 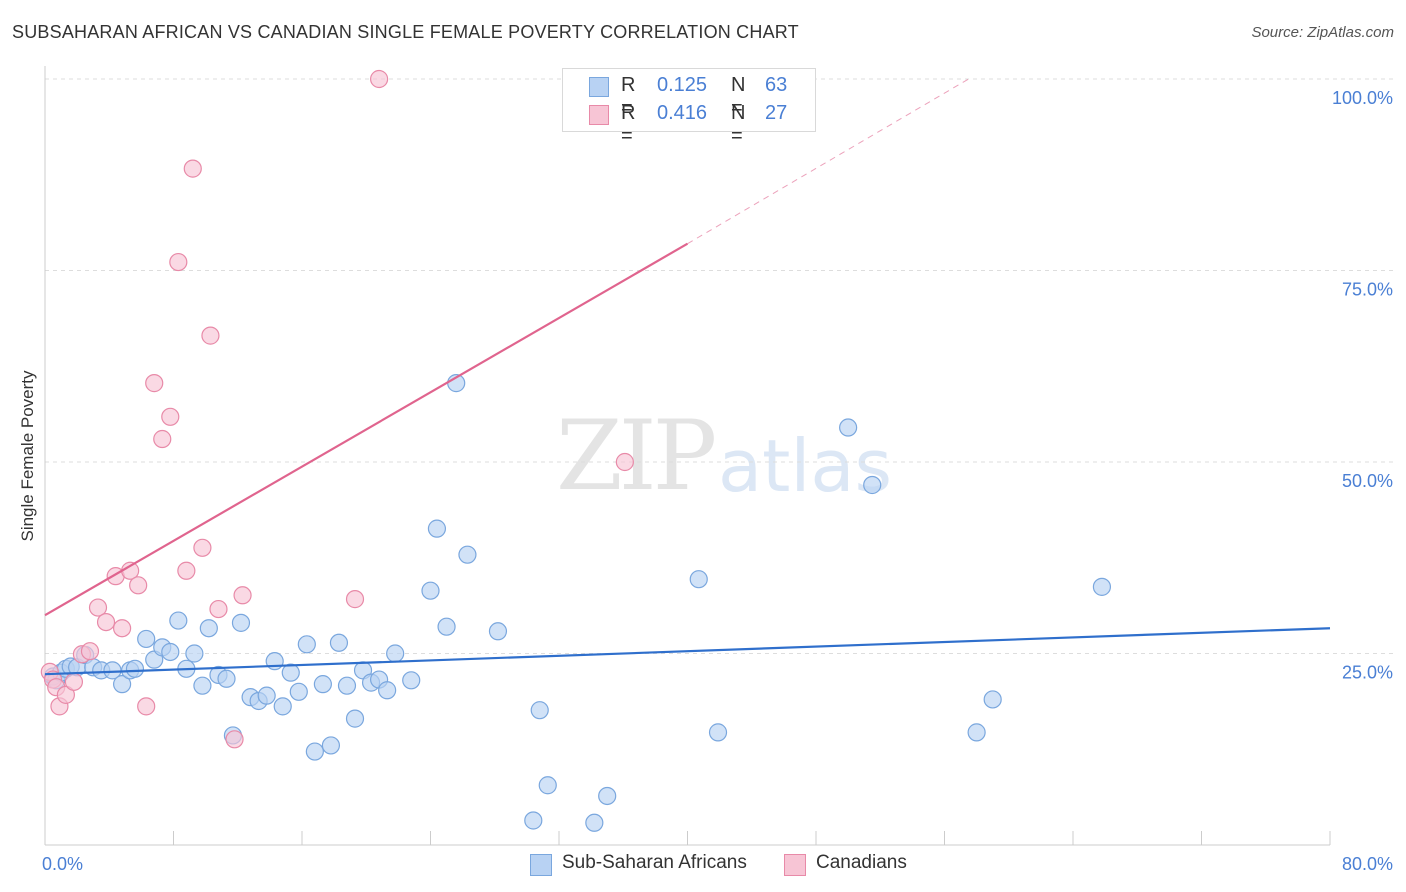 What do you see at coordinates (1367, 673) in the screenshot?
I see `y-tick-label: 25.0%` at bounding box center [1367, 673].